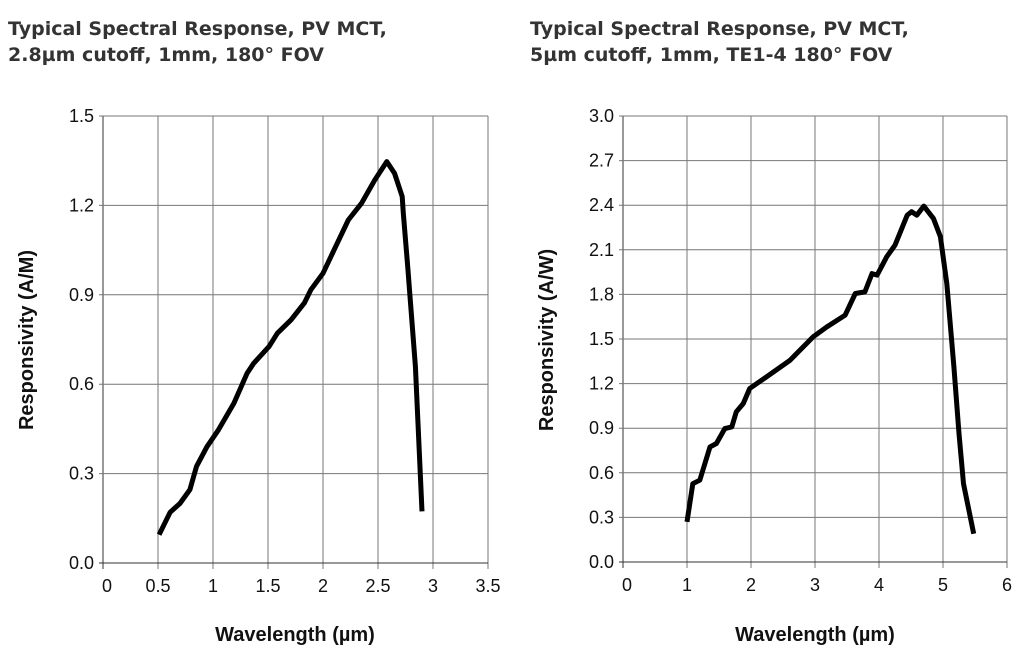 The height and width of the screenshot is (650, 1025). What do you see at coordinates (295, 635) in the screenshot?
I see `x-axis-label-left: Wavelength (µm)` at bounding box center [295, 635].